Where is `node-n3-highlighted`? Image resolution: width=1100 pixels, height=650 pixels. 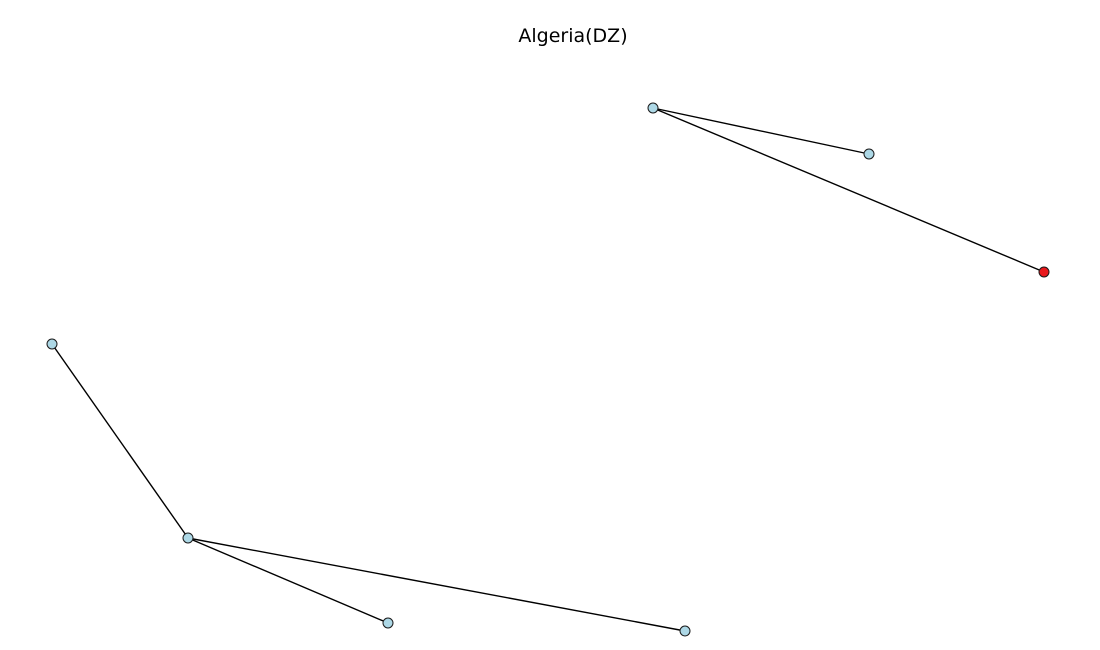 node-n3-highlighted is located at coordinates (1044, 272).